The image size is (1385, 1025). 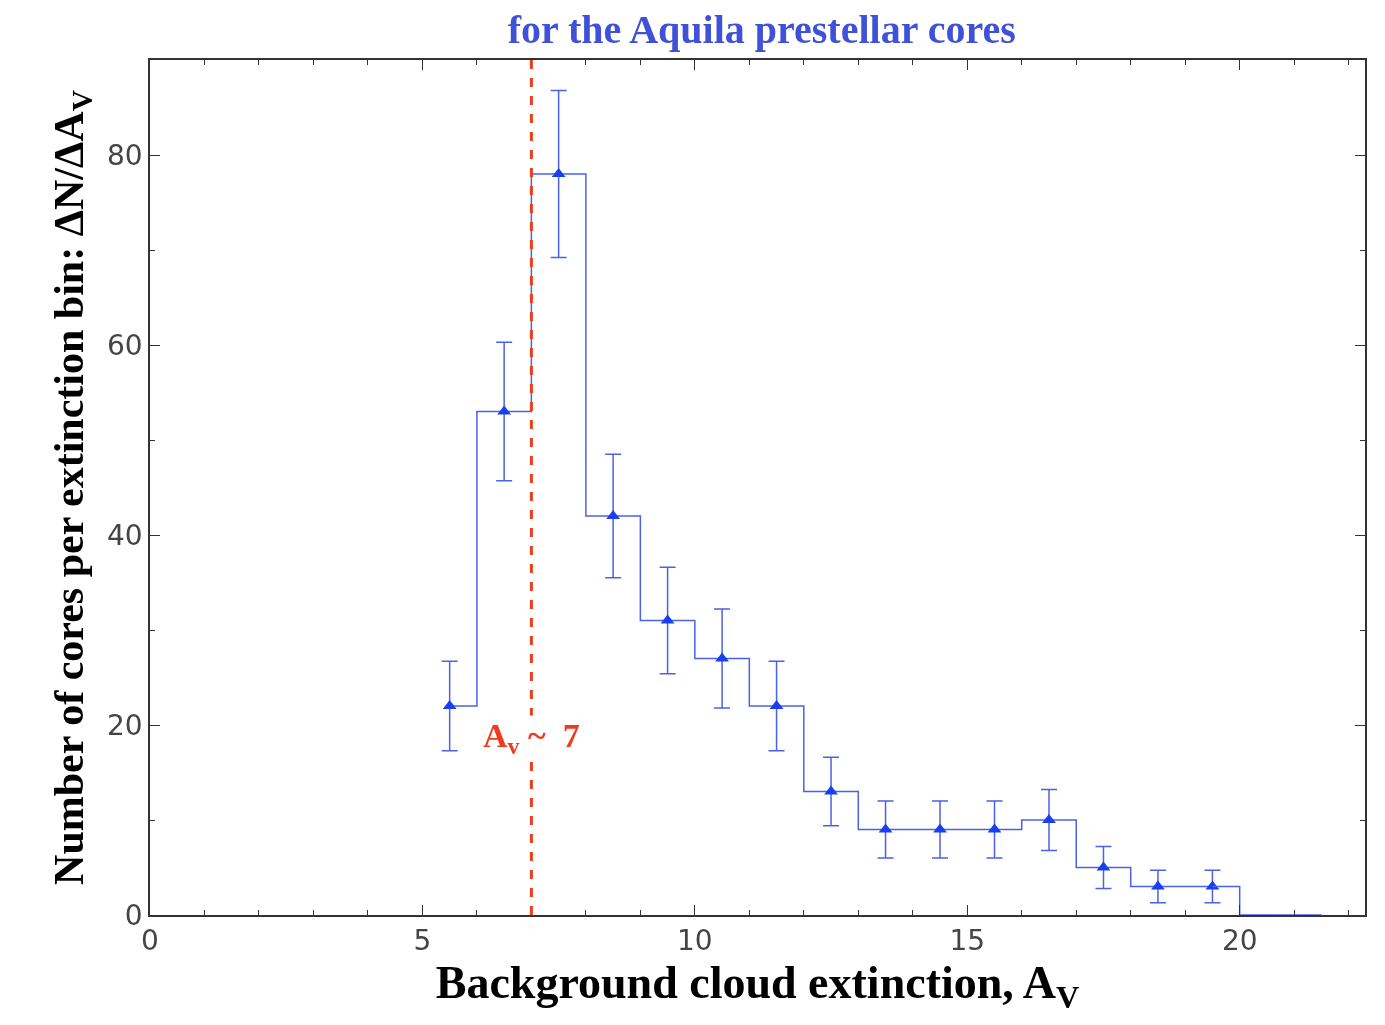 What do you see at coordinates (531, 738) in the screenshot?
I see `ref-line-label: A$_{v}$ ~ 7` at bounding box center [531, 738].